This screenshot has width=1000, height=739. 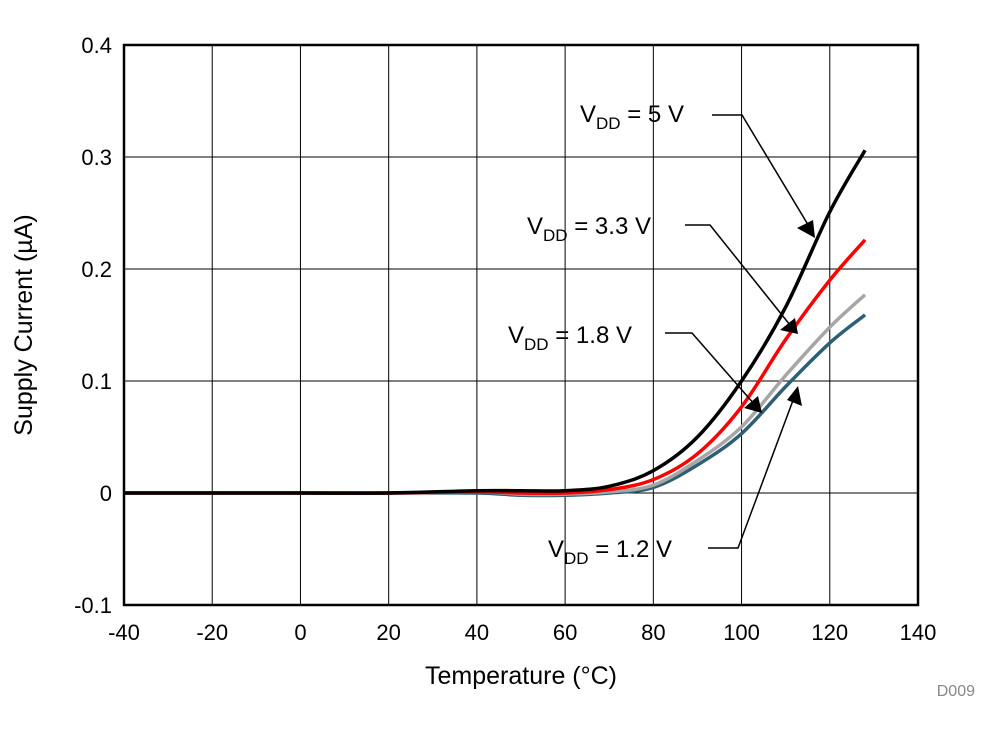 I want to click on svg-text: VDD = 3.3 V, so click(x=589, y=229).